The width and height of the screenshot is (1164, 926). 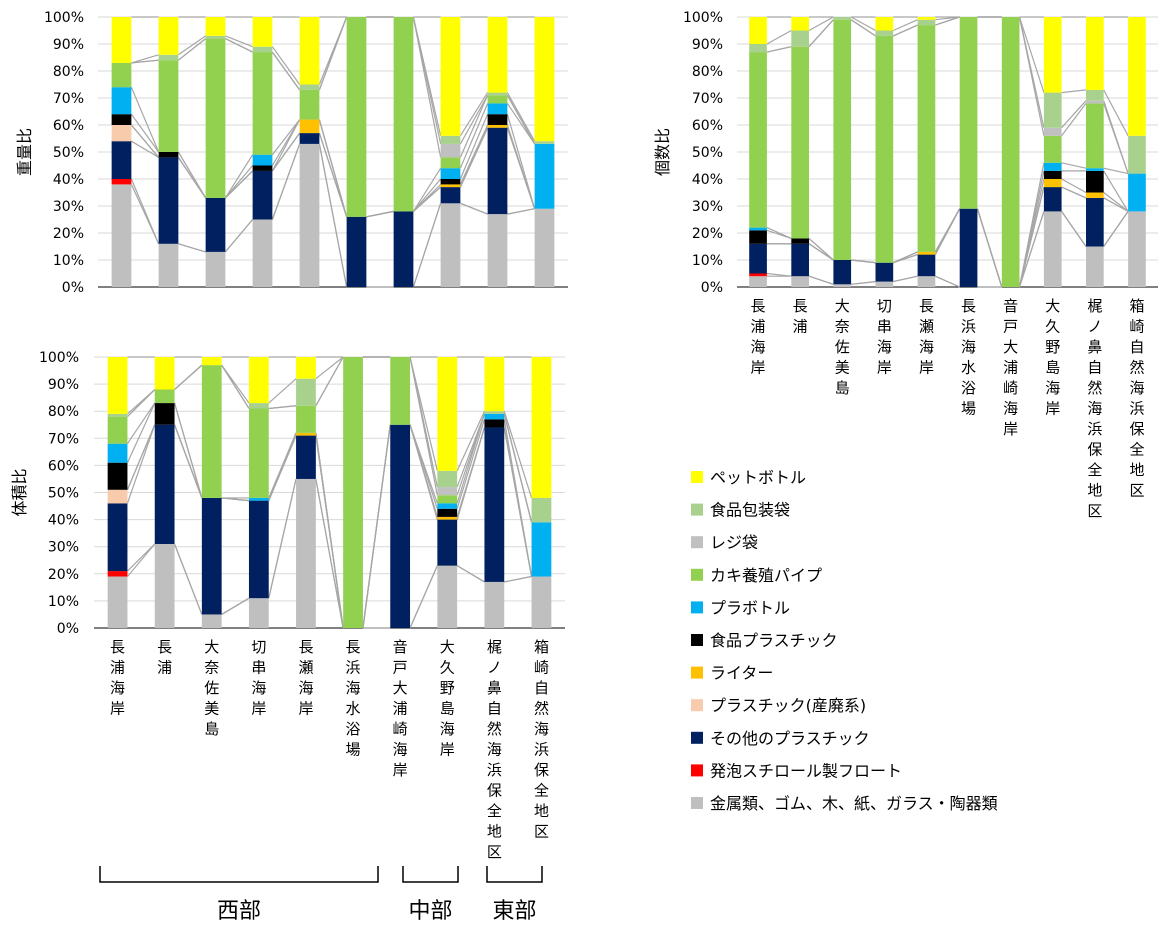 What do you see at coordinates (63, 602) in the screenshot?
I see `y-tick-label: 10%` at bounding box center [63, 602].